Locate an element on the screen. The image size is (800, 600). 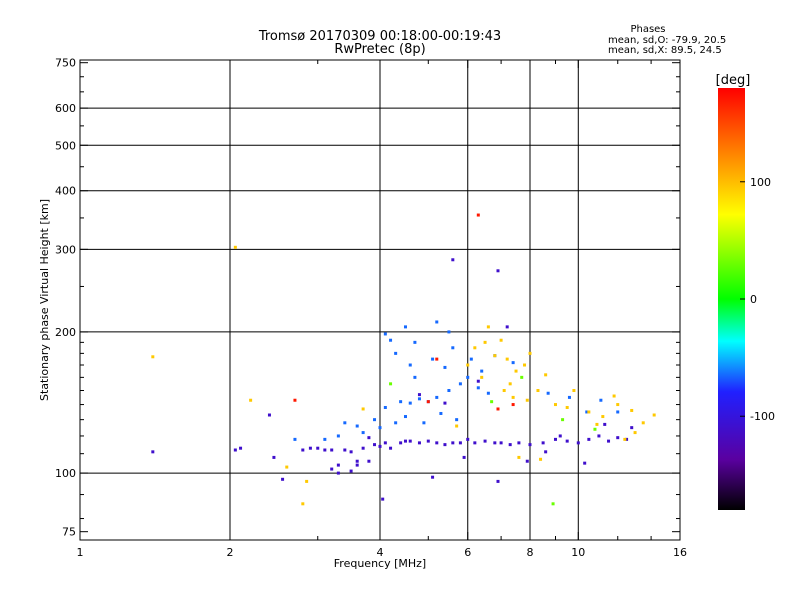
colorbar-label: [deg] is located at coordinates (733, 80).